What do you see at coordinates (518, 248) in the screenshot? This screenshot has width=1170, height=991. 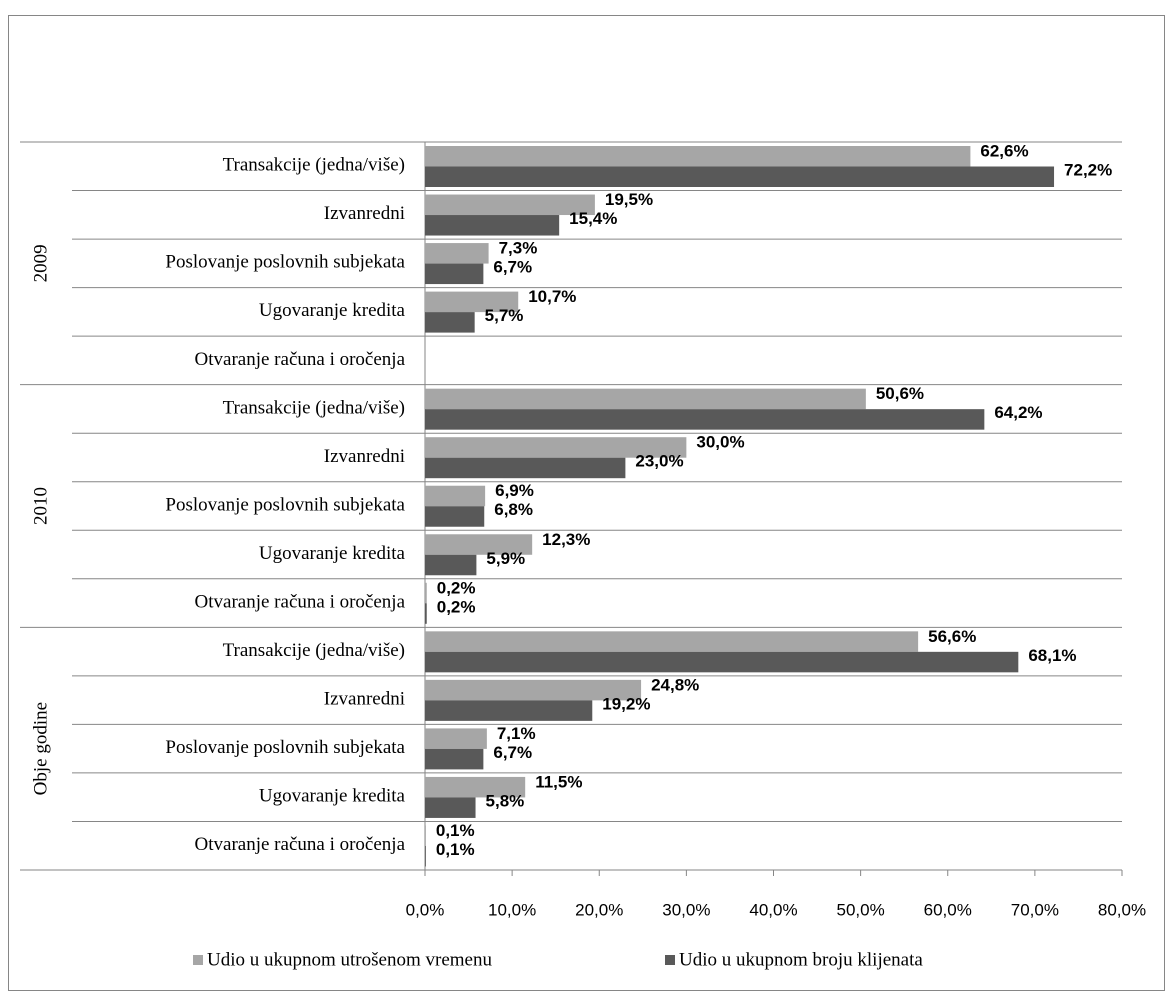 I see `data-label: 7,3%` at bounding box center [518, 248].